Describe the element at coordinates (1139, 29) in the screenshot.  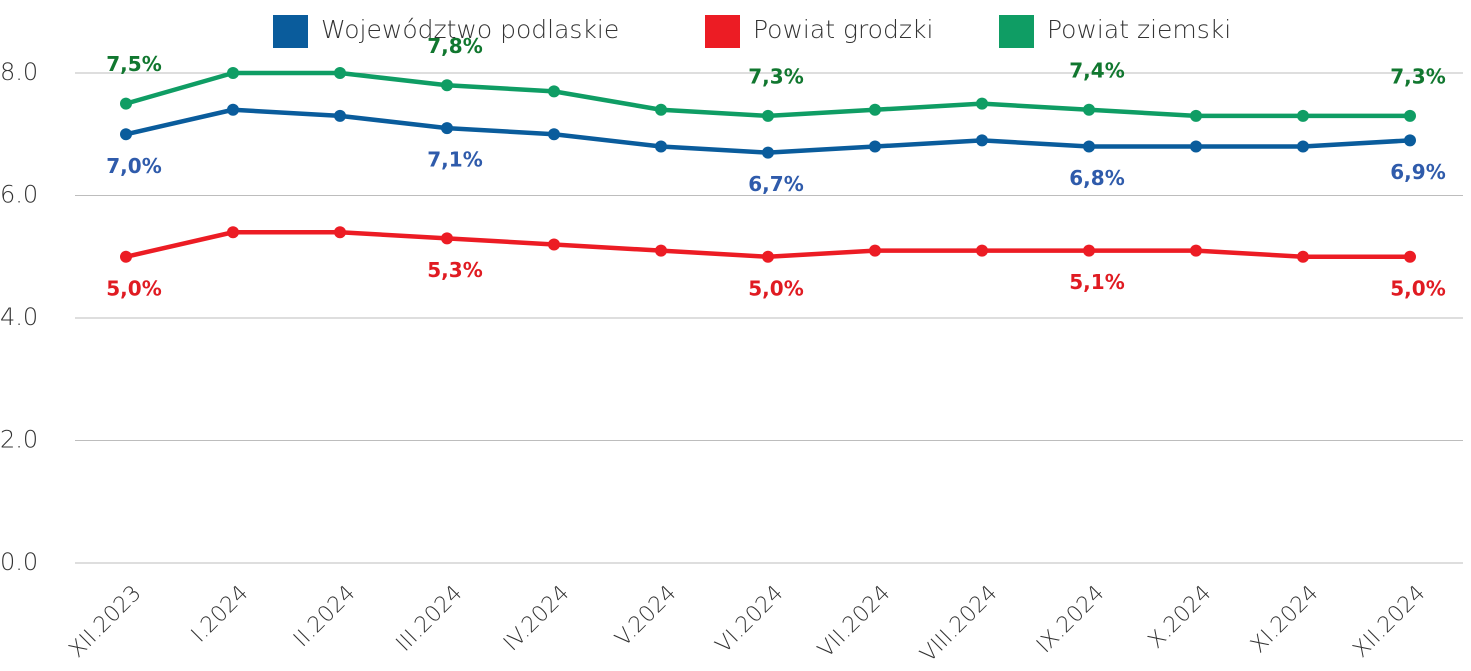
I see `legend-label: Powiat ziemski` at that location.